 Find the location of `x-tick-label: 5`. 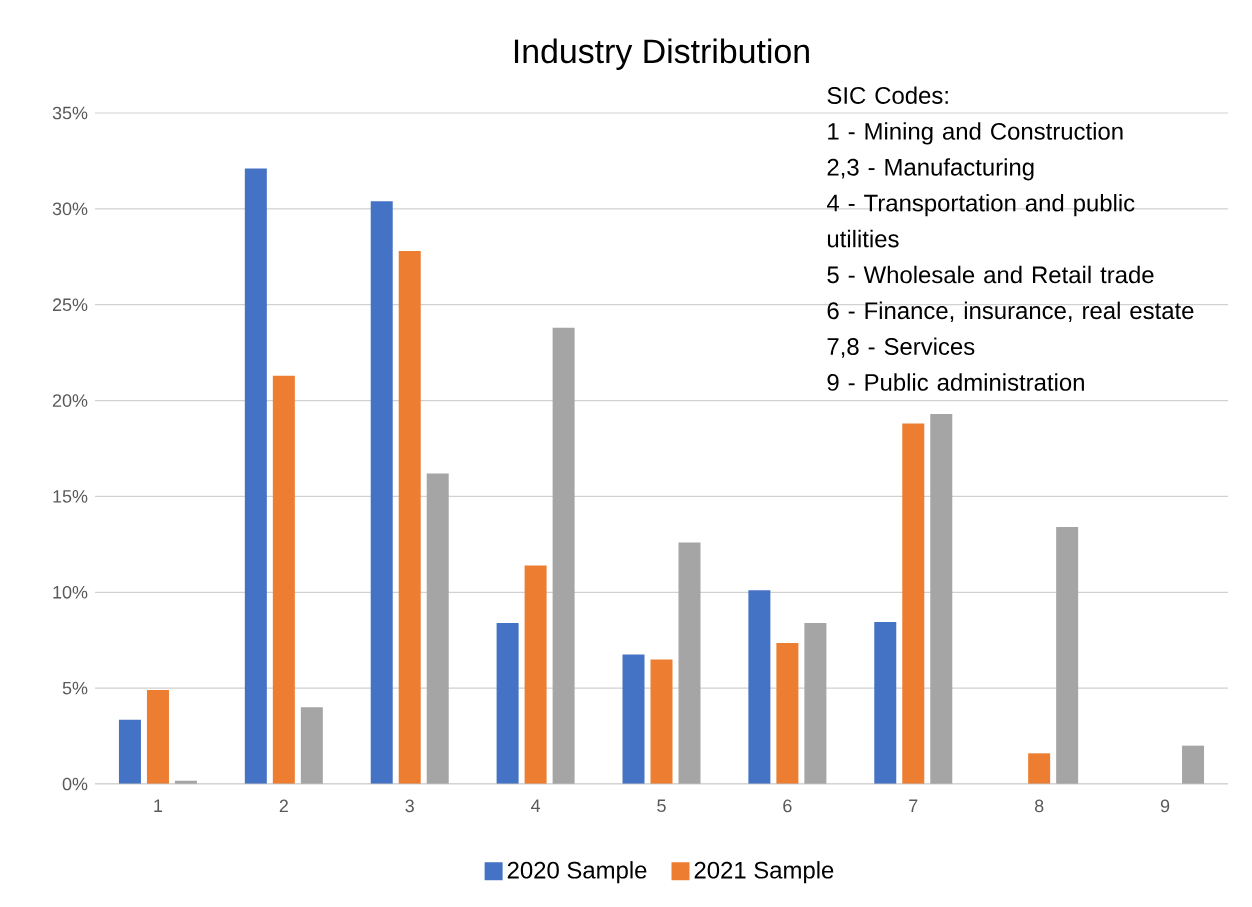

x-tick-label: 5 is located at coordinates (661, 806).